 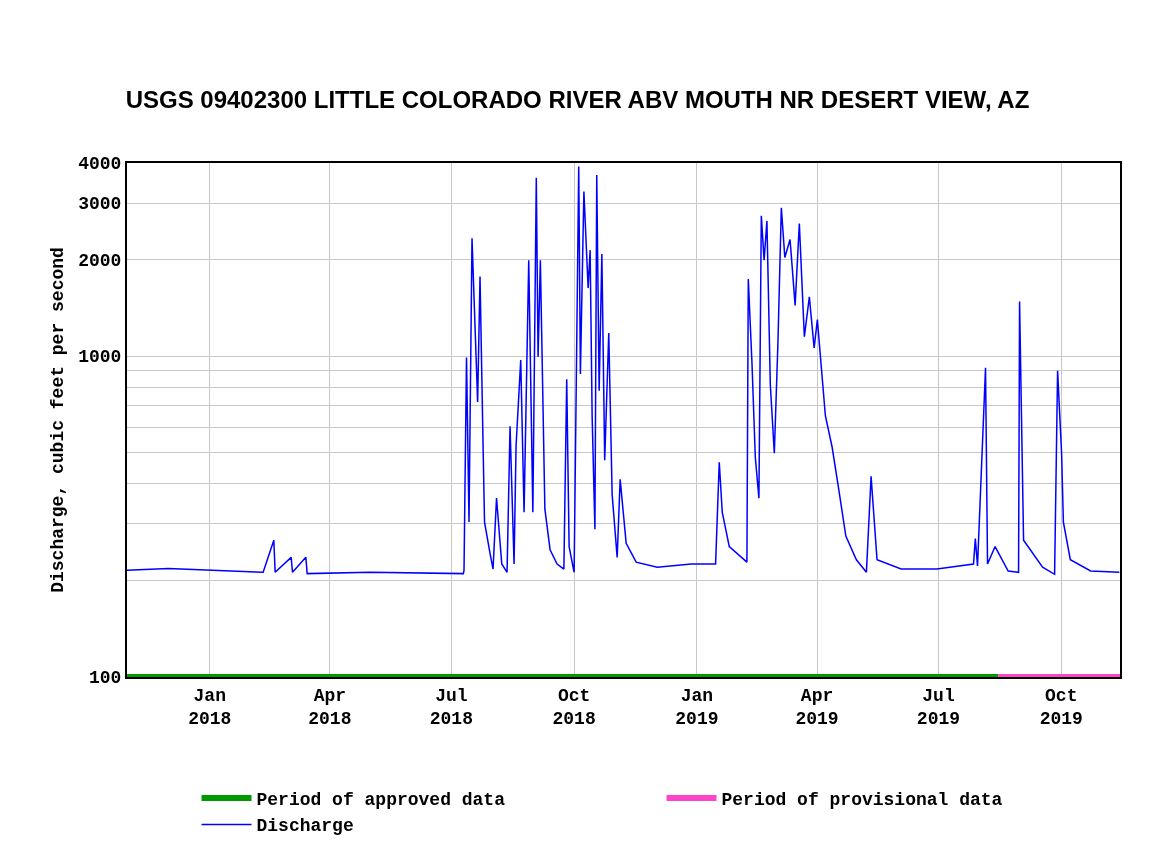 I want to click on y-tick-label: 1000, so click(x=100, y=357).